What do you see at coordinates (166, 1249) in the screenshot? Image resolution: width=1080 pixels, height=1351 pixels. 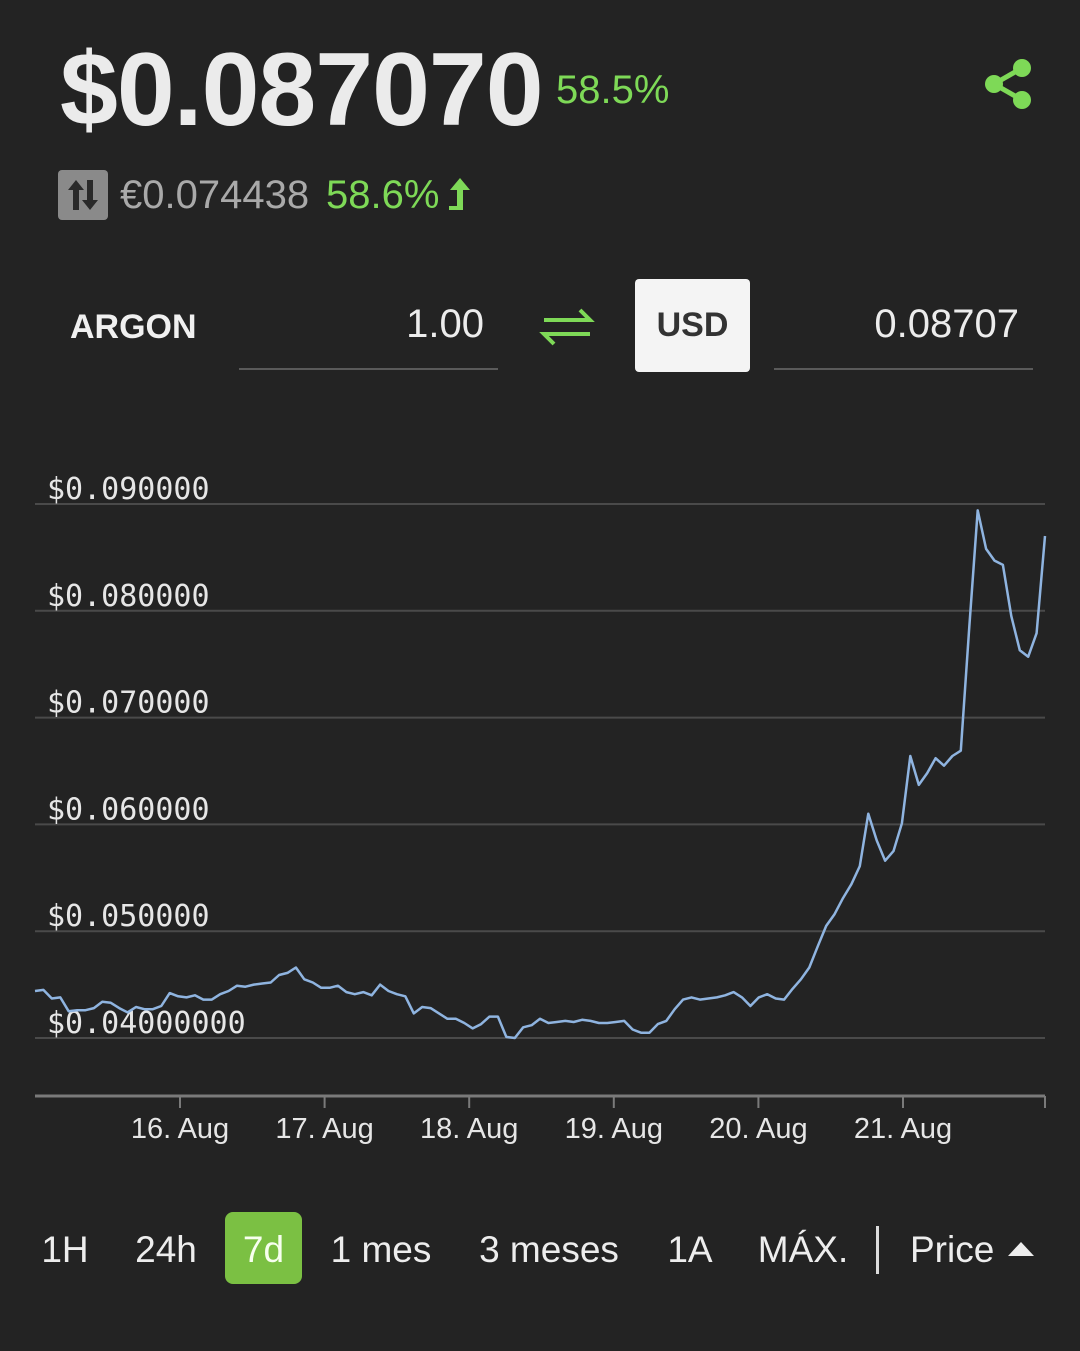 I see `range-24h-button: 24h` at bounding box center [166, 1249].